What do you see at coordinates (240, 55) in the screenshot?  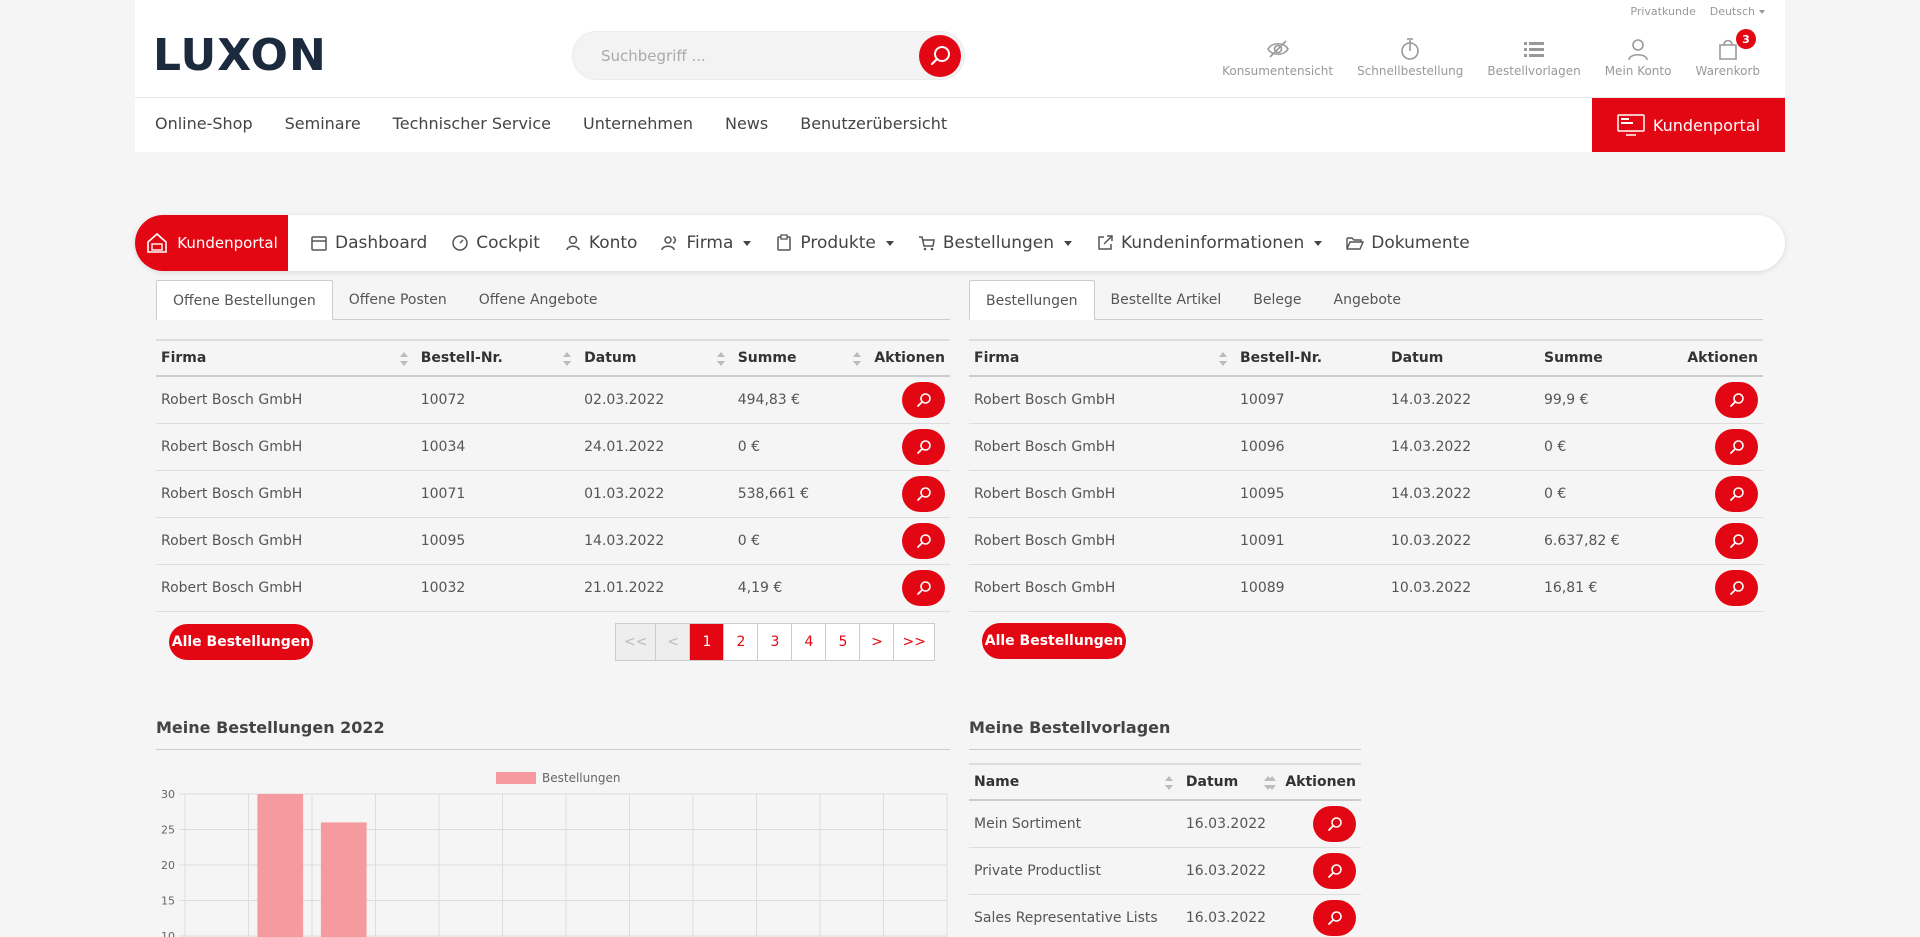 I see `logo: LUXON` at bounding box center [240, 55].